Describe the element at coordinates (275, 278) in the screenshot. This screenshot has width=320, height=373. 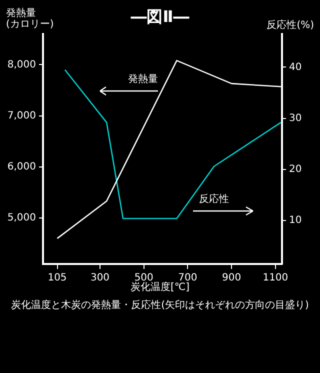
I see `x-tick-label: 1100` at that location.